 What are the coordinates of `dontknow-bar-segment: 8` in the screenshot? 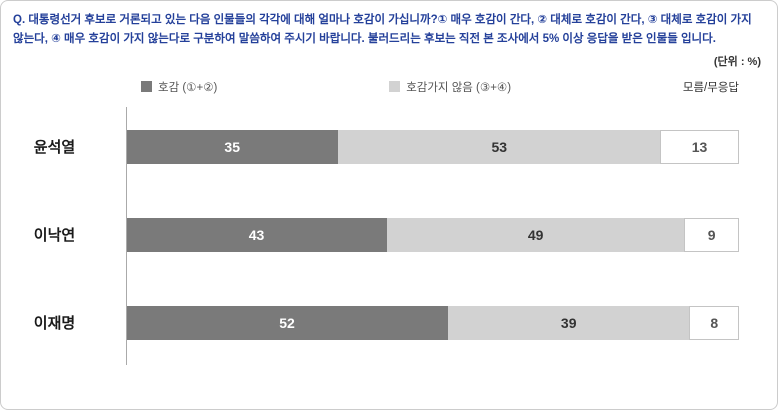 It's located at (714, 322).